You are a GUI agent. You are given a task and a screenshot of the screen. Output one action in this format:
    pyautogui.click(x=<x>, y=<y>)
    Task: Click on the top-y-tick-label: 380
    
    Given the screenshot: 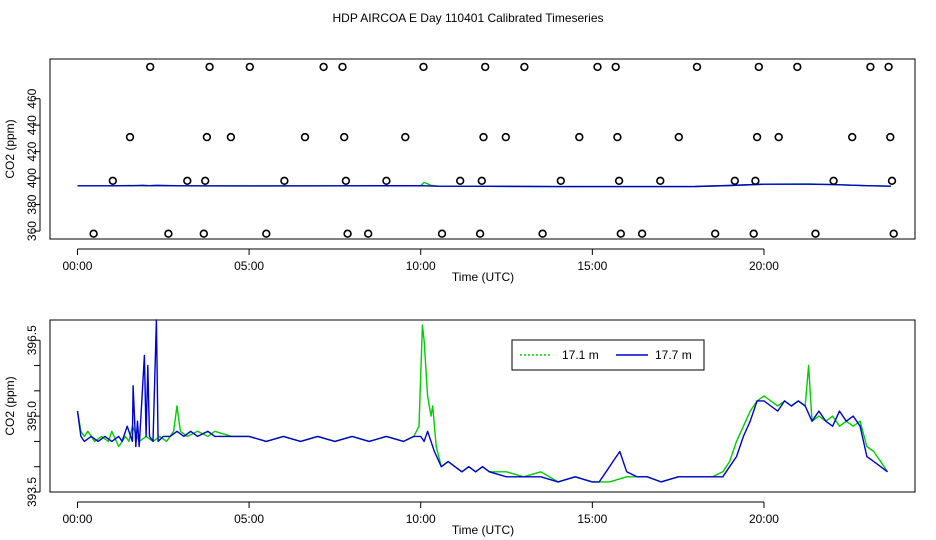 What is the action you would take?
    pyautogui.click(x=32, y=204)
    